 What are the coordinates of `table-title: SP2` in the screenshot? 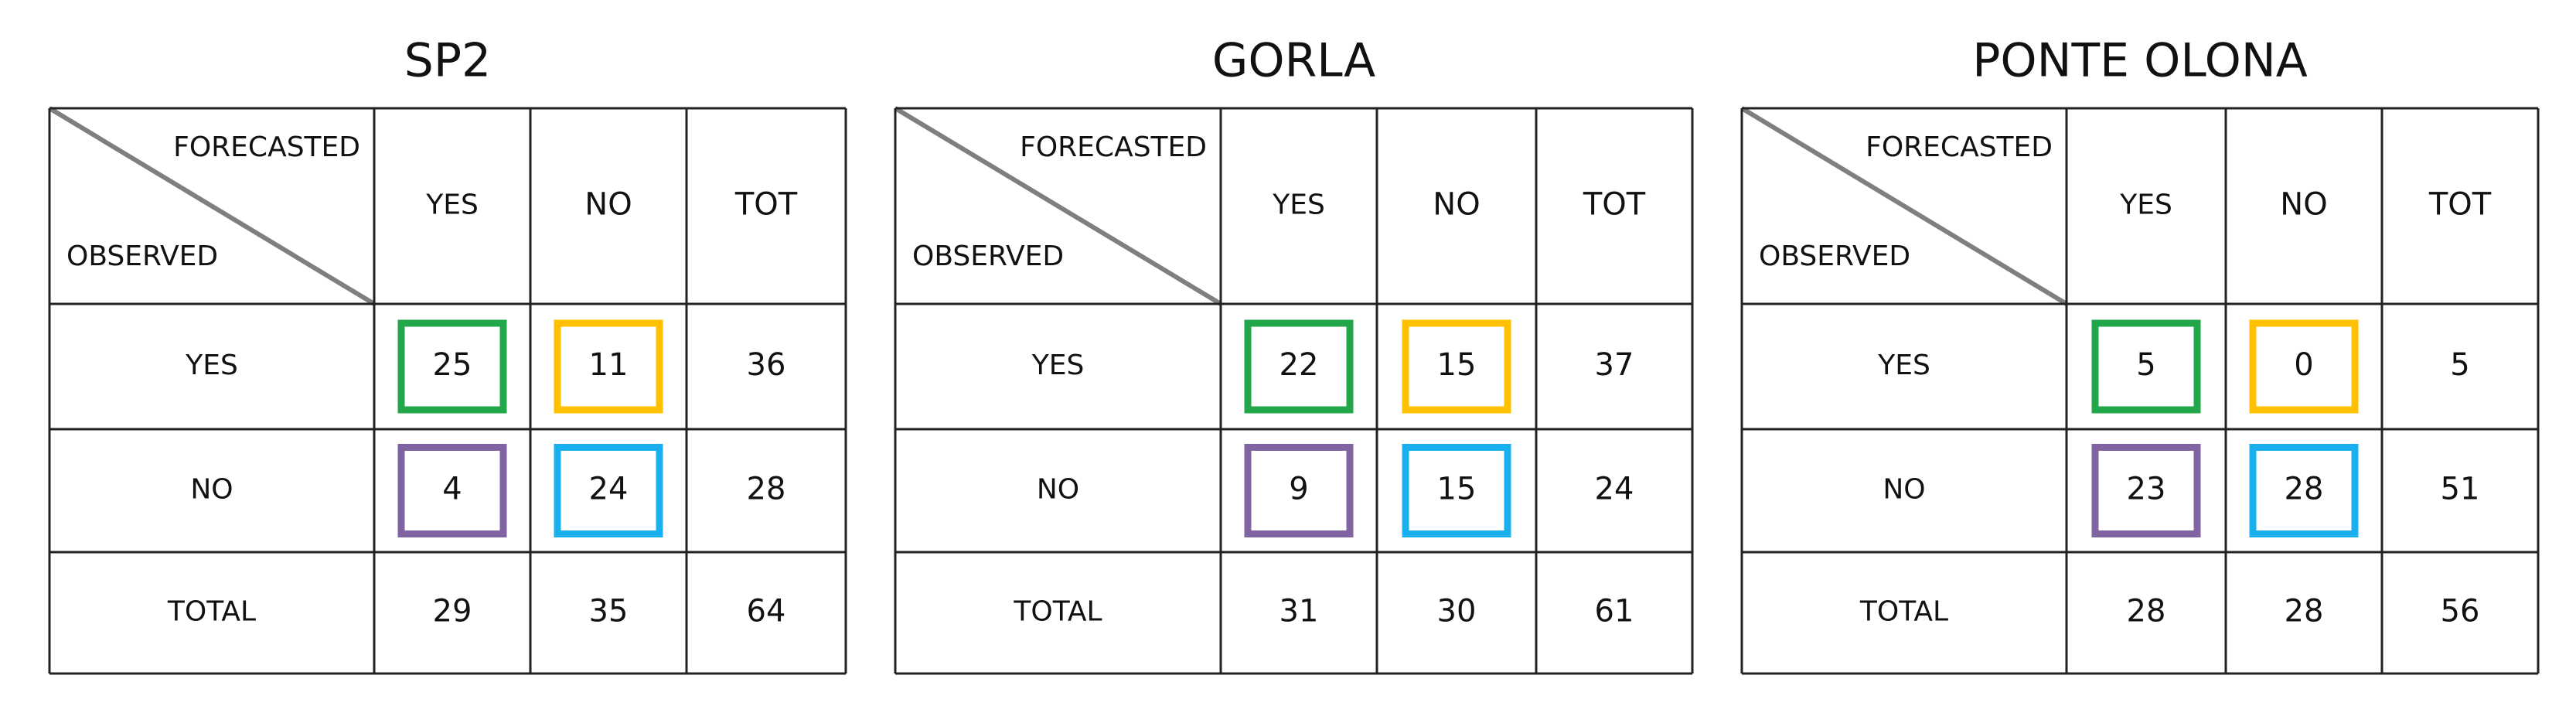 It's located at (447, 61).